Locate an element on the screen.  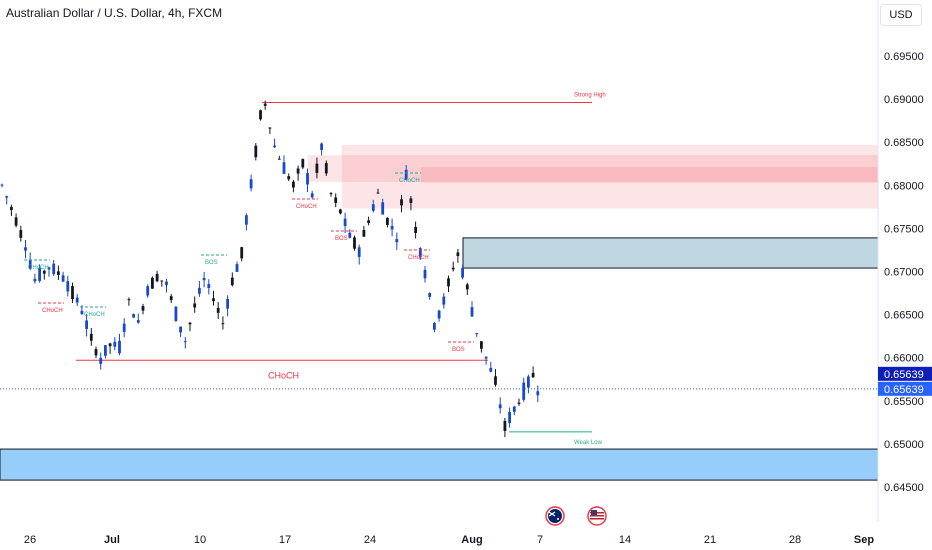
y-tick-label: 0.65000 is located at coordinates (904, 445).